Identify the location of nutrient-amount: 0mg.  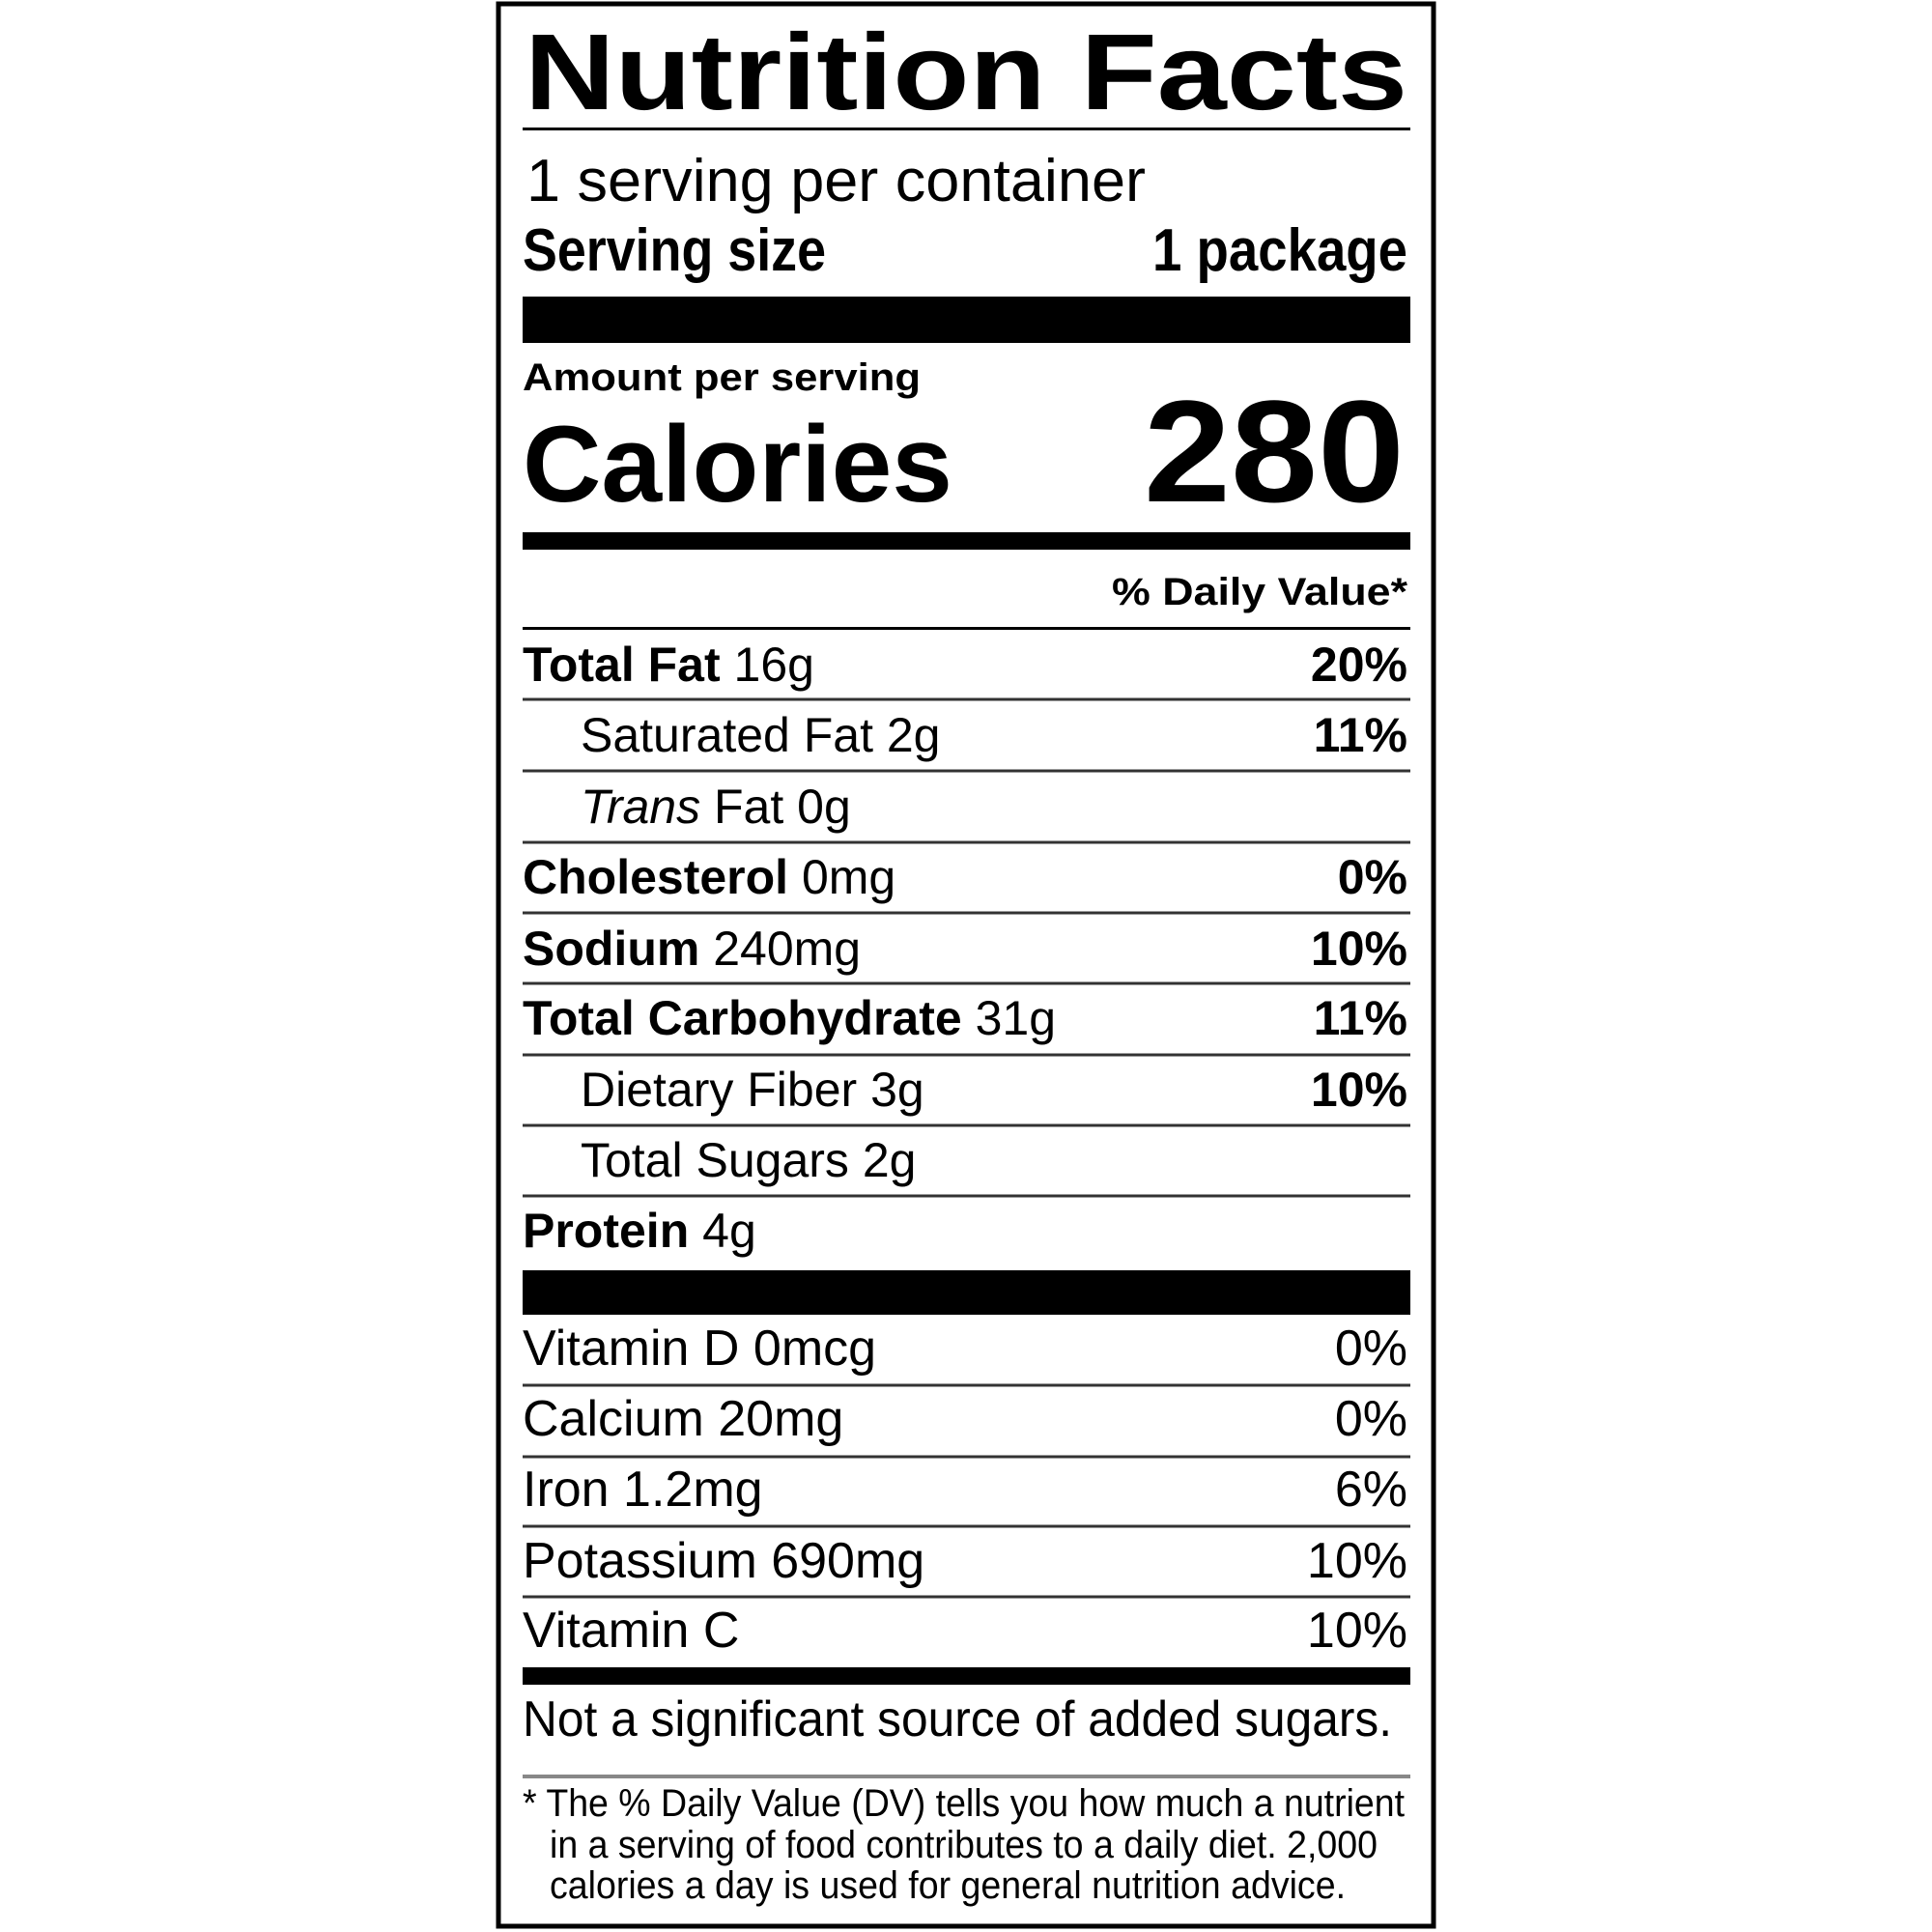
(848, 877).